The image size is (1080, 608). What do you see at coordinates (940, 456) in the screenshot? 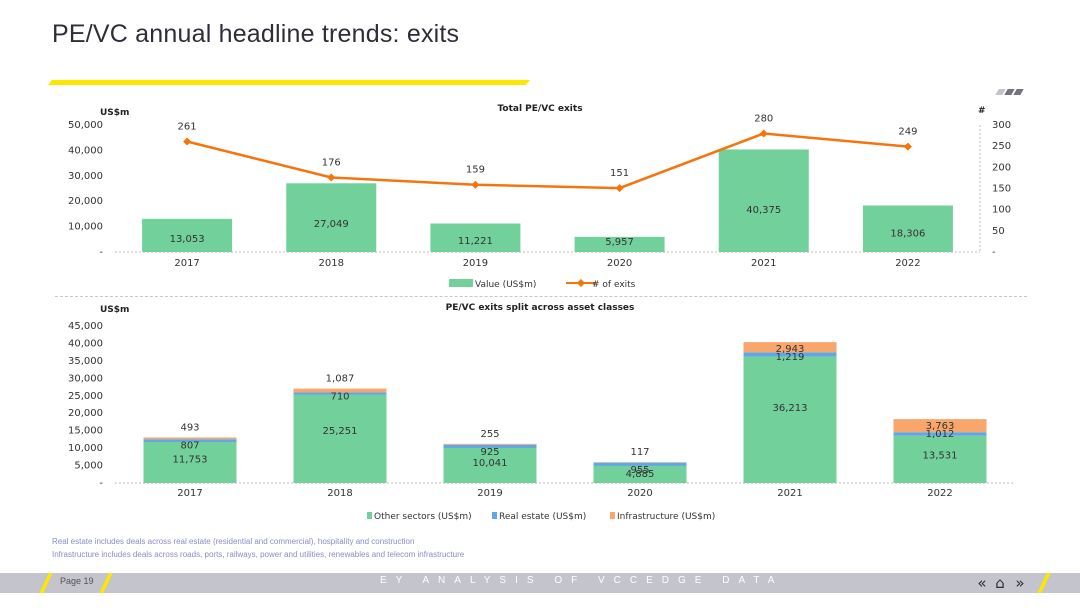
I see `chart2-other-label: 13,531` at bounding box center [940, 456].